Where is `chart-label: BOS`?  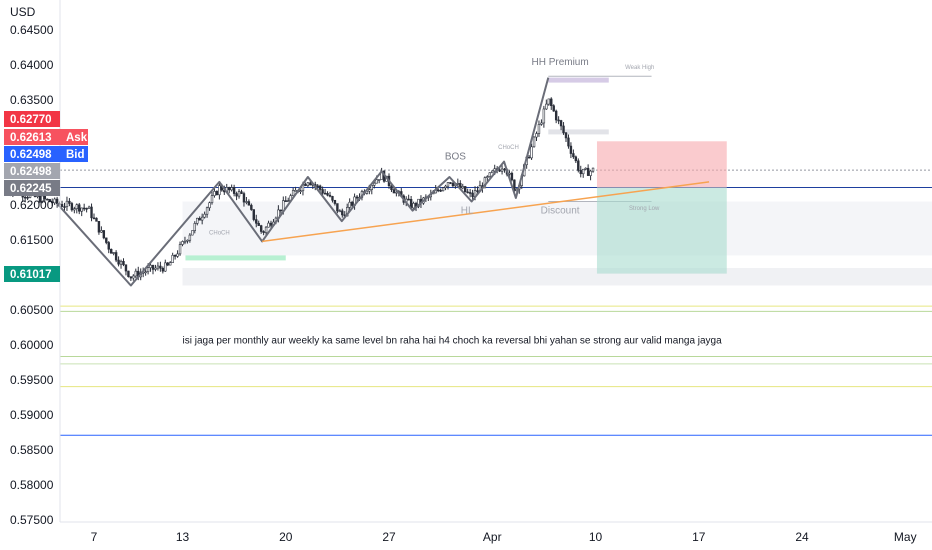 chart-label: BOS is located at coordinates (455, 157).